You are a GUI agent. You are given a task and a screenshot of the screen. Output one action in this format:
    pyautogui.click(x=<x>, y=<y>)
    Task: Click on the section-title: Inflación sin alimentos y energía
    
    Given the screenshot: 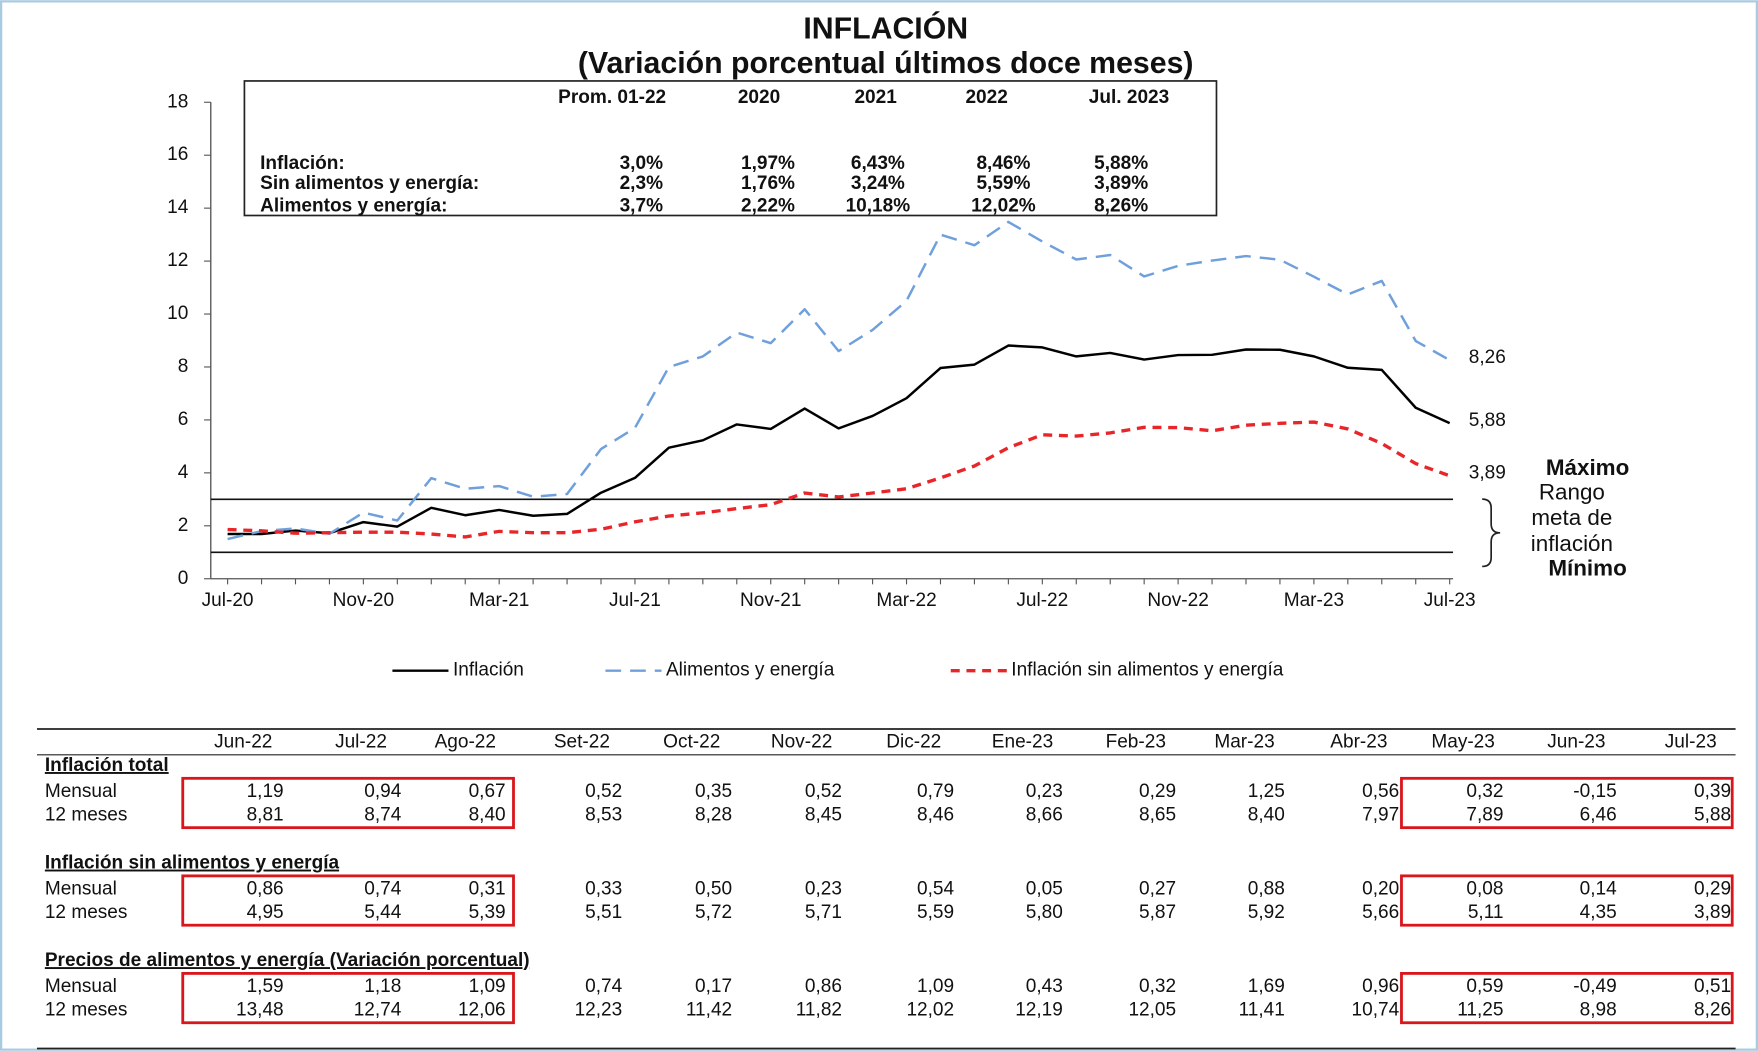 What is the action you would take?
    pyautogui.click(x=192, y=863)
    